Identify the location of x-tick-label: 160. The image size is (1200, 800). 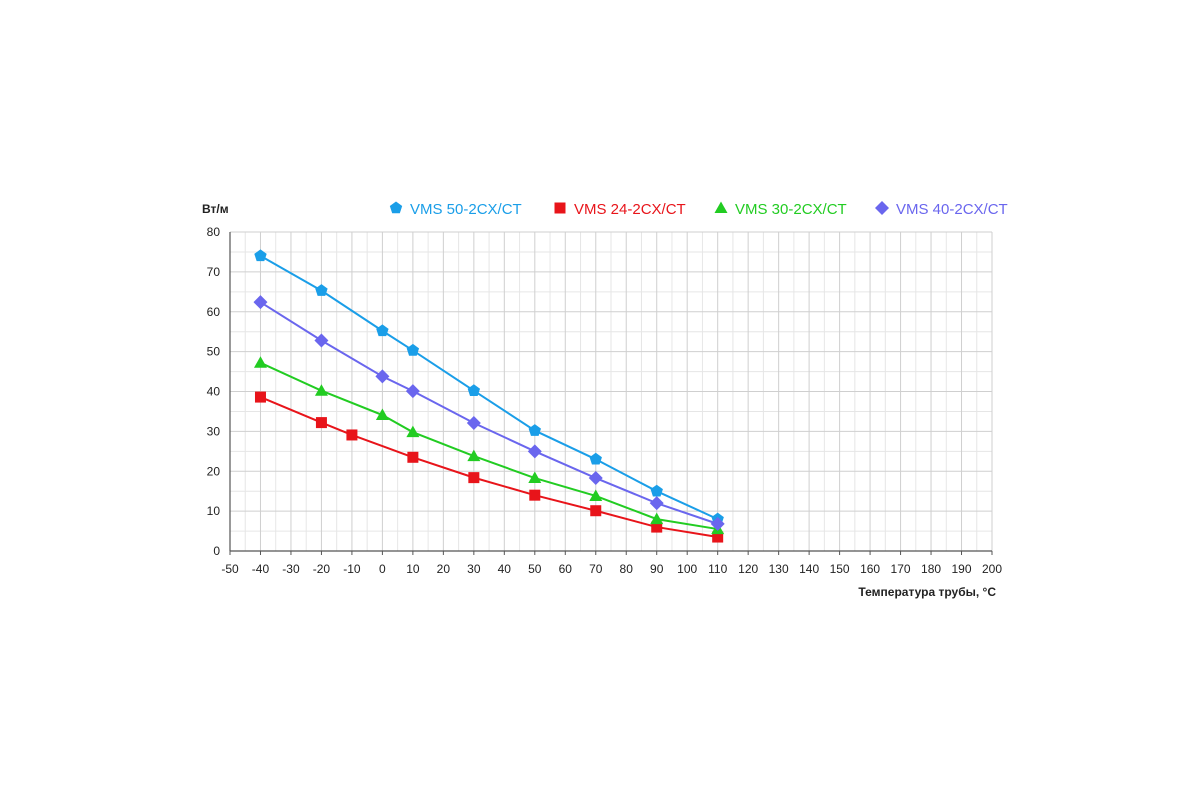
(870, 569).